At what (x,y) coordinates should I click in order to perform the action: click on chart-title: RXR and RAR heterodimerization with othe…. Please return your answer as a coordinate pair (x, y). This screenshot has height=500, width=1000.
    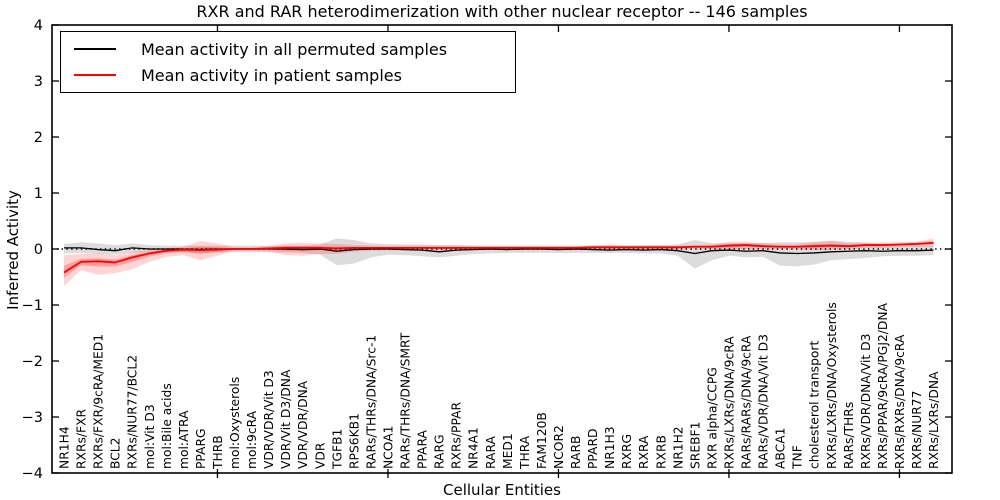
    Looking at the image, I should click on (502, 11).